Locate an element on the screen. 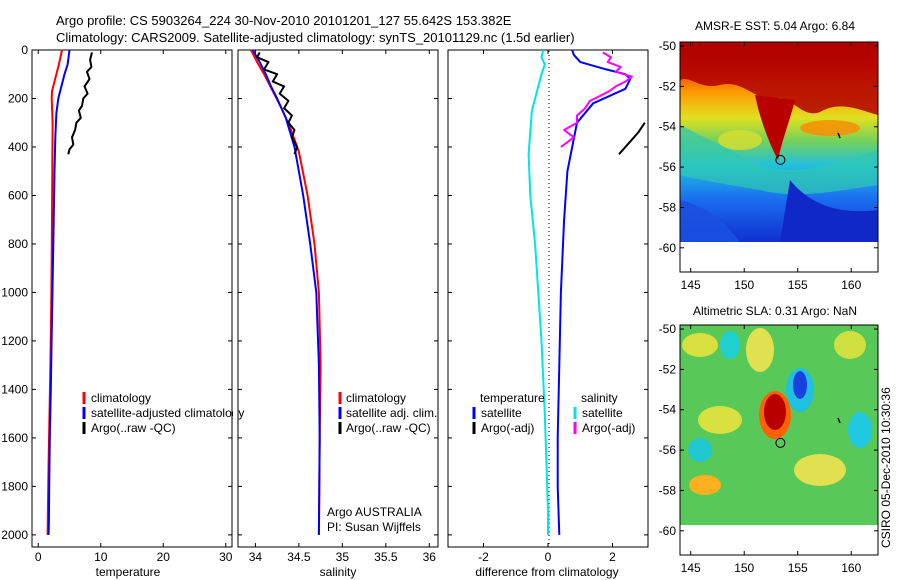 This screenshot has height=580, width=900. legend-label-sal-satellite: satellite is located at coordinates (602, 413).